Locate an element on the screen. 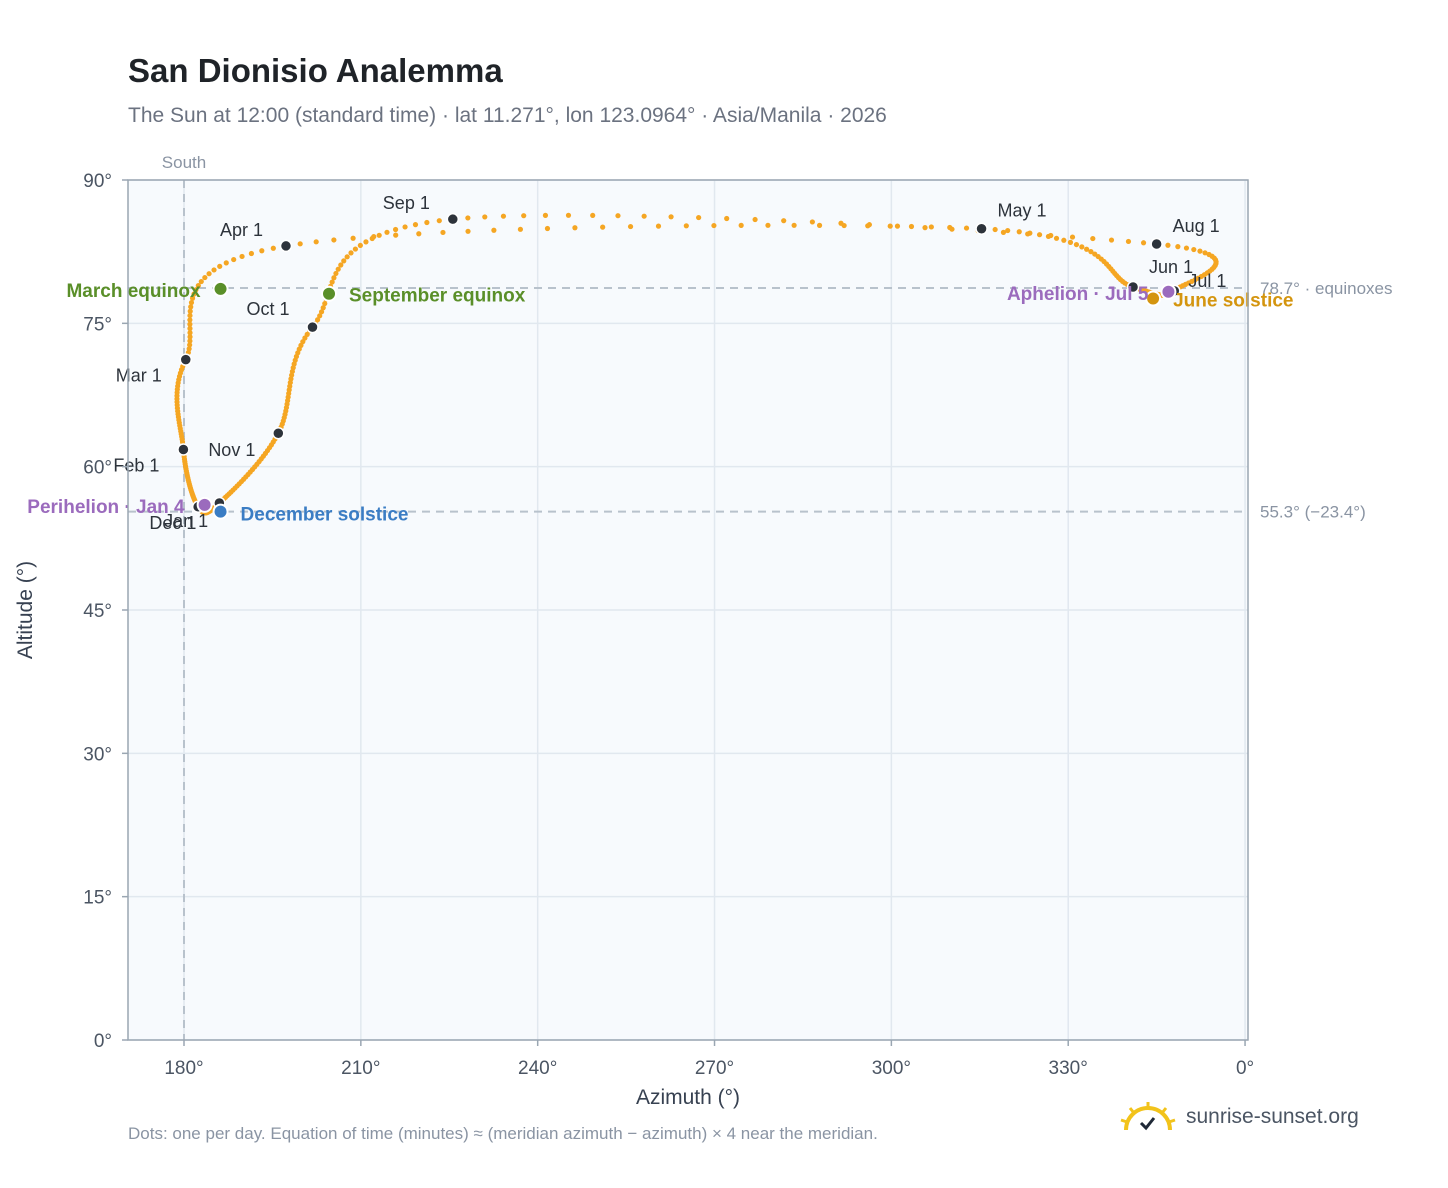  month-marker-label: Apr 1 is located at coordinates (241, 230).